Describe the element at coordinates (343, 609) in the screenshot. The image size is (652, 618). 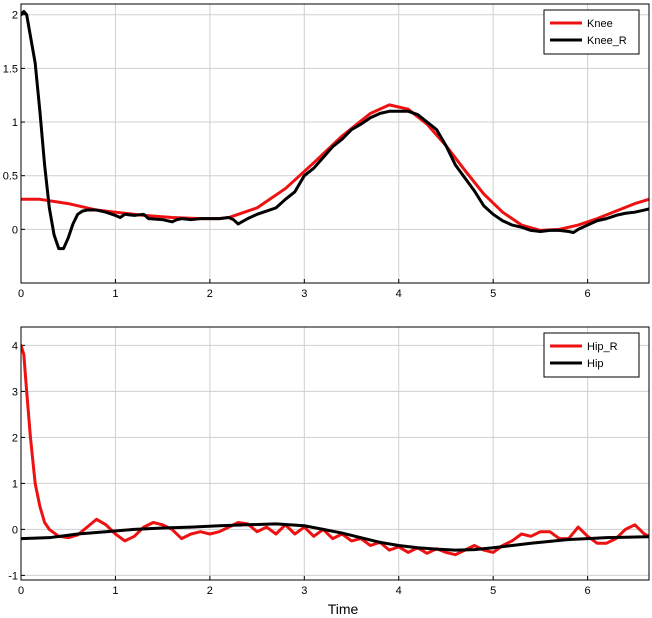
I see `hip-x-axis-label: Time` at that location.